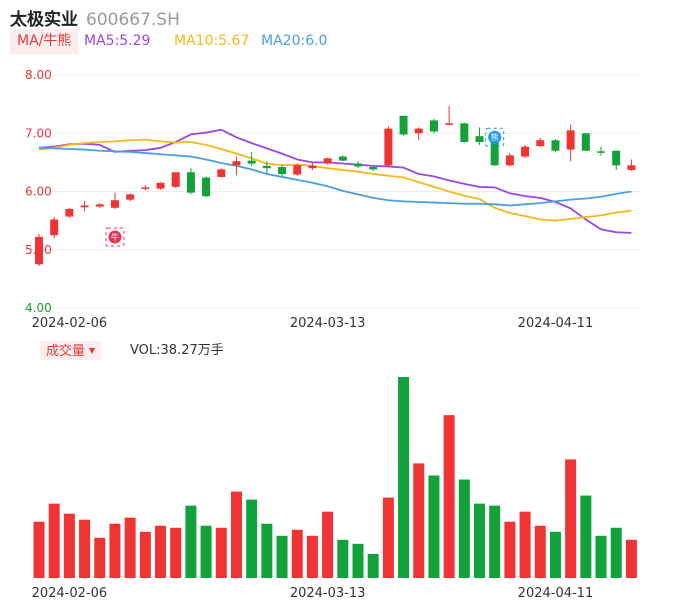  I want to click on ma20-line, so click(335, 176).